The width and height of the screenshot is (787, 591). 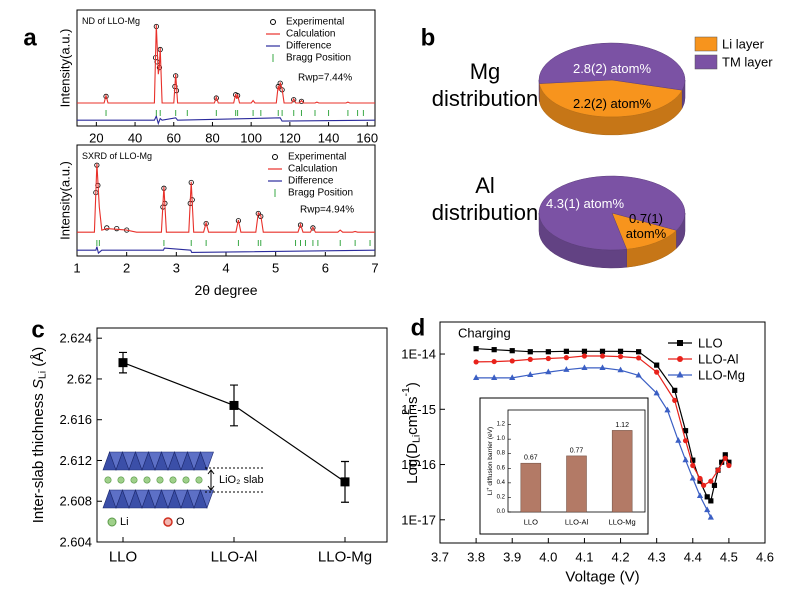 What do you see at coordinates (622, 425) in the screenshot?
I see `value-label: 1.12` at bounding box center [622, 425].